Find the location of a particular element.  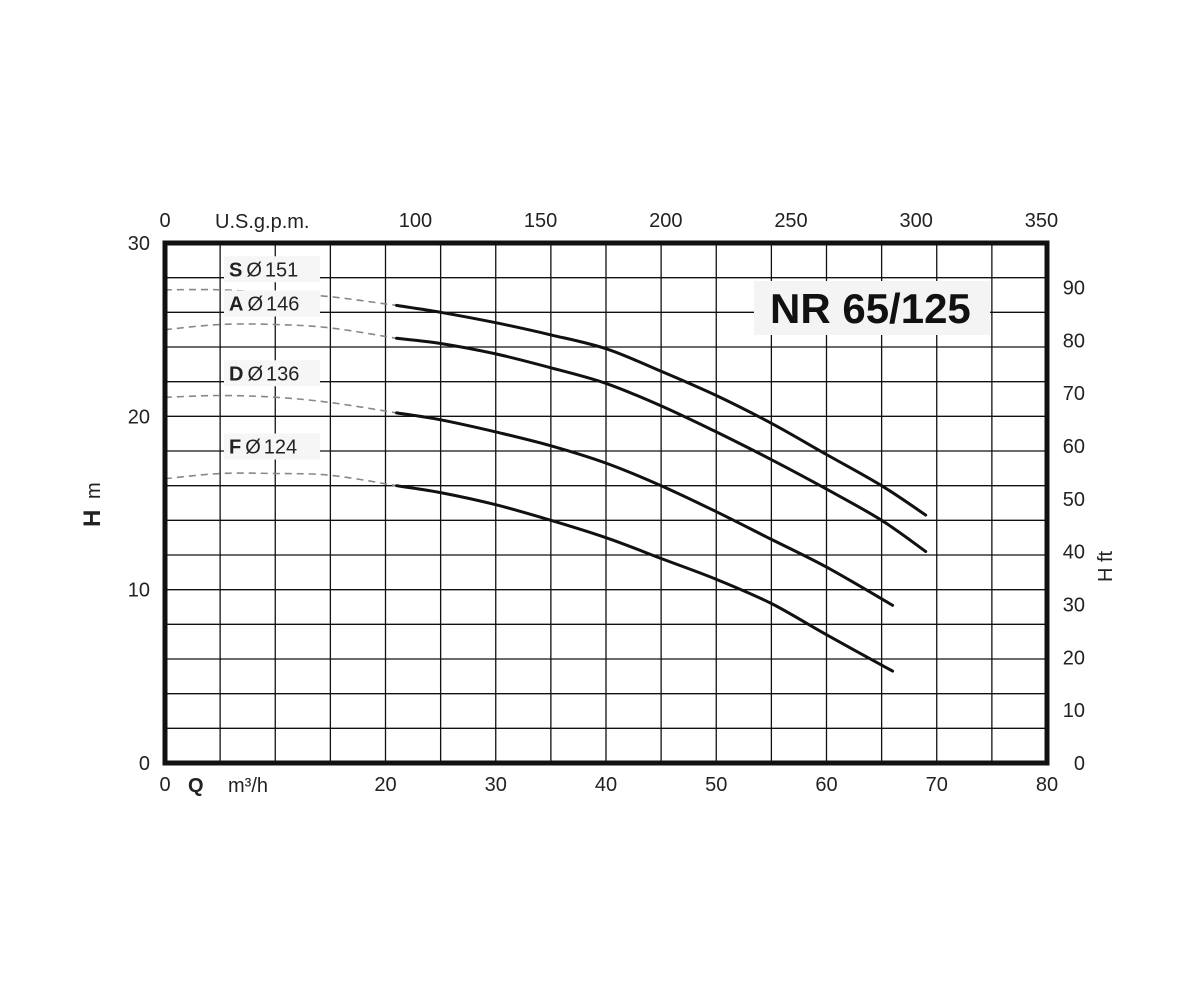

series-f-line is located at coordinates (645, 578).